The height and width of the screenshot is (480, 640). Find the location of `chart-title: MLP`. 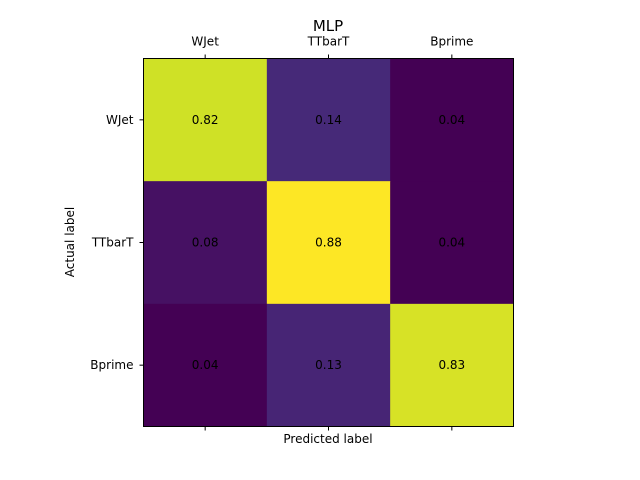

chart-title: MLP is located at coordinates (328, 26).